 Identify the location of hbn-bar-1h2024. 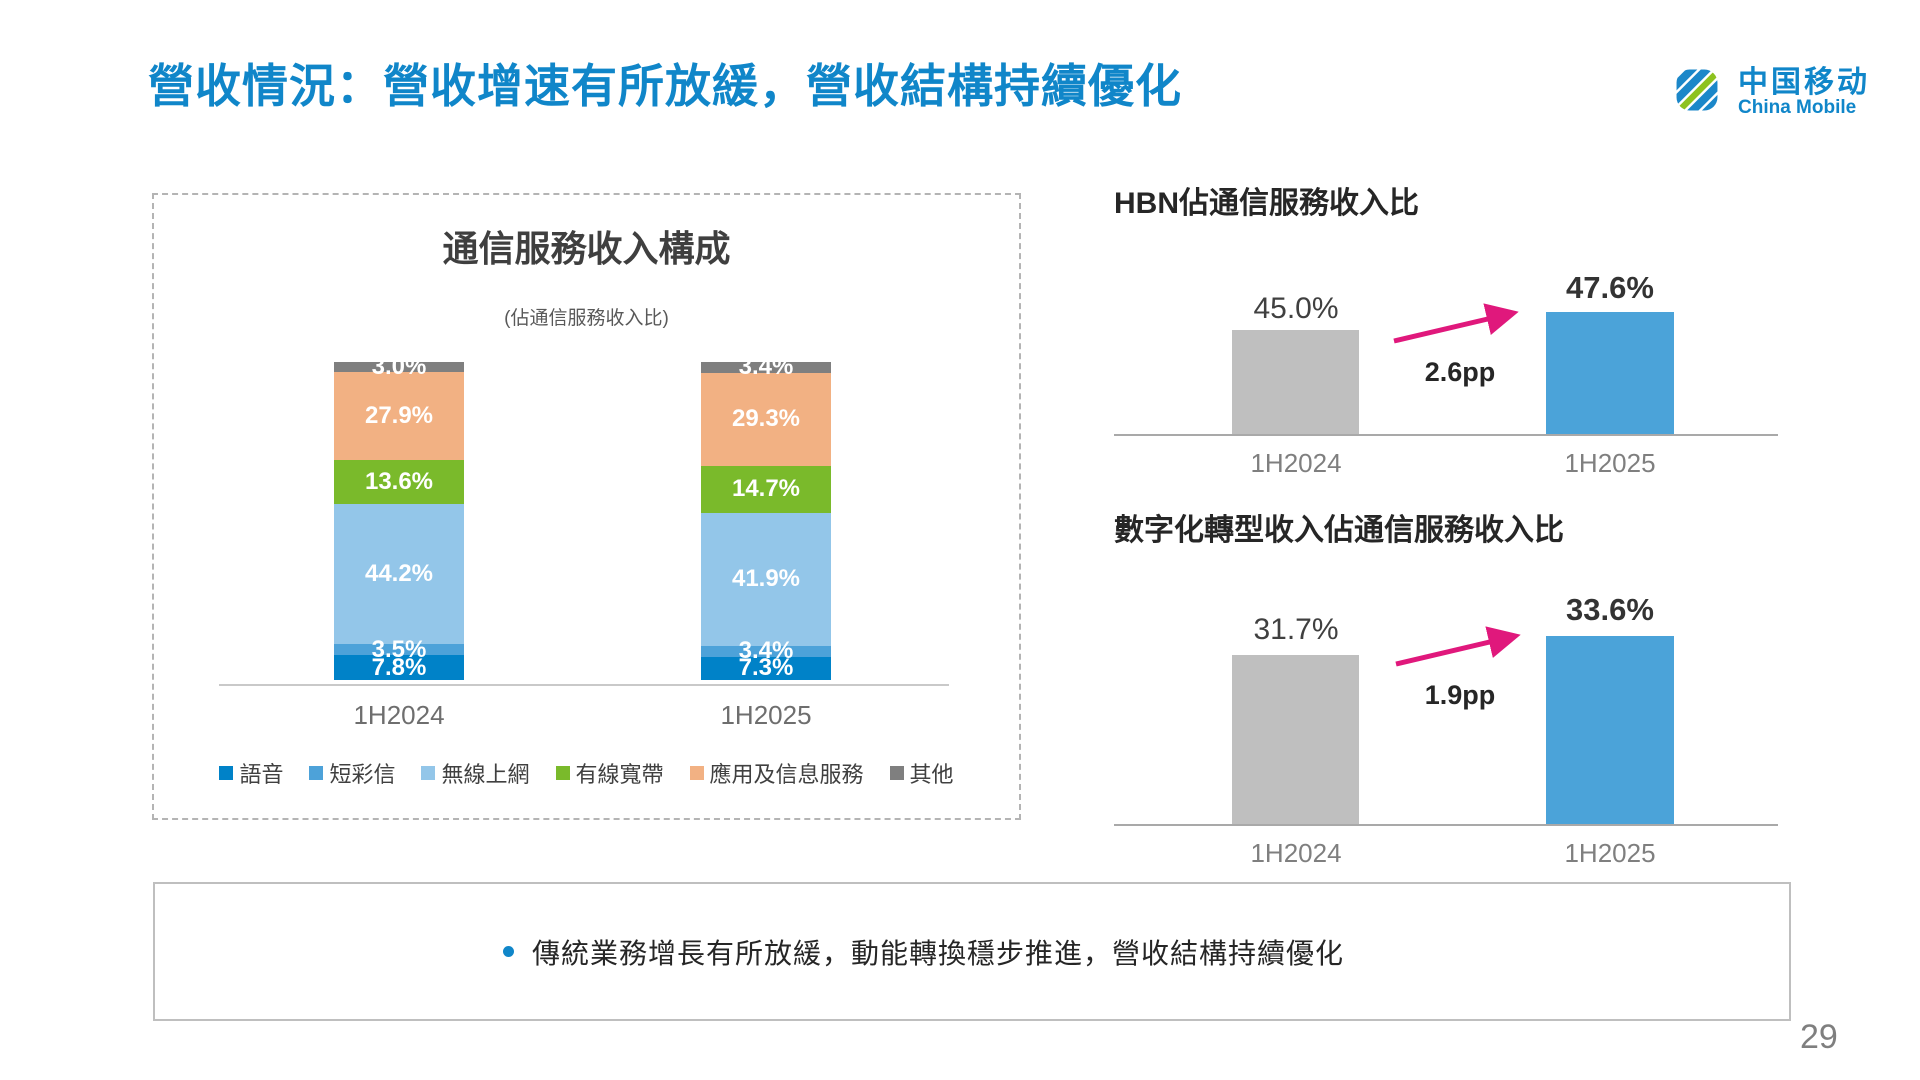
(1295, 382).